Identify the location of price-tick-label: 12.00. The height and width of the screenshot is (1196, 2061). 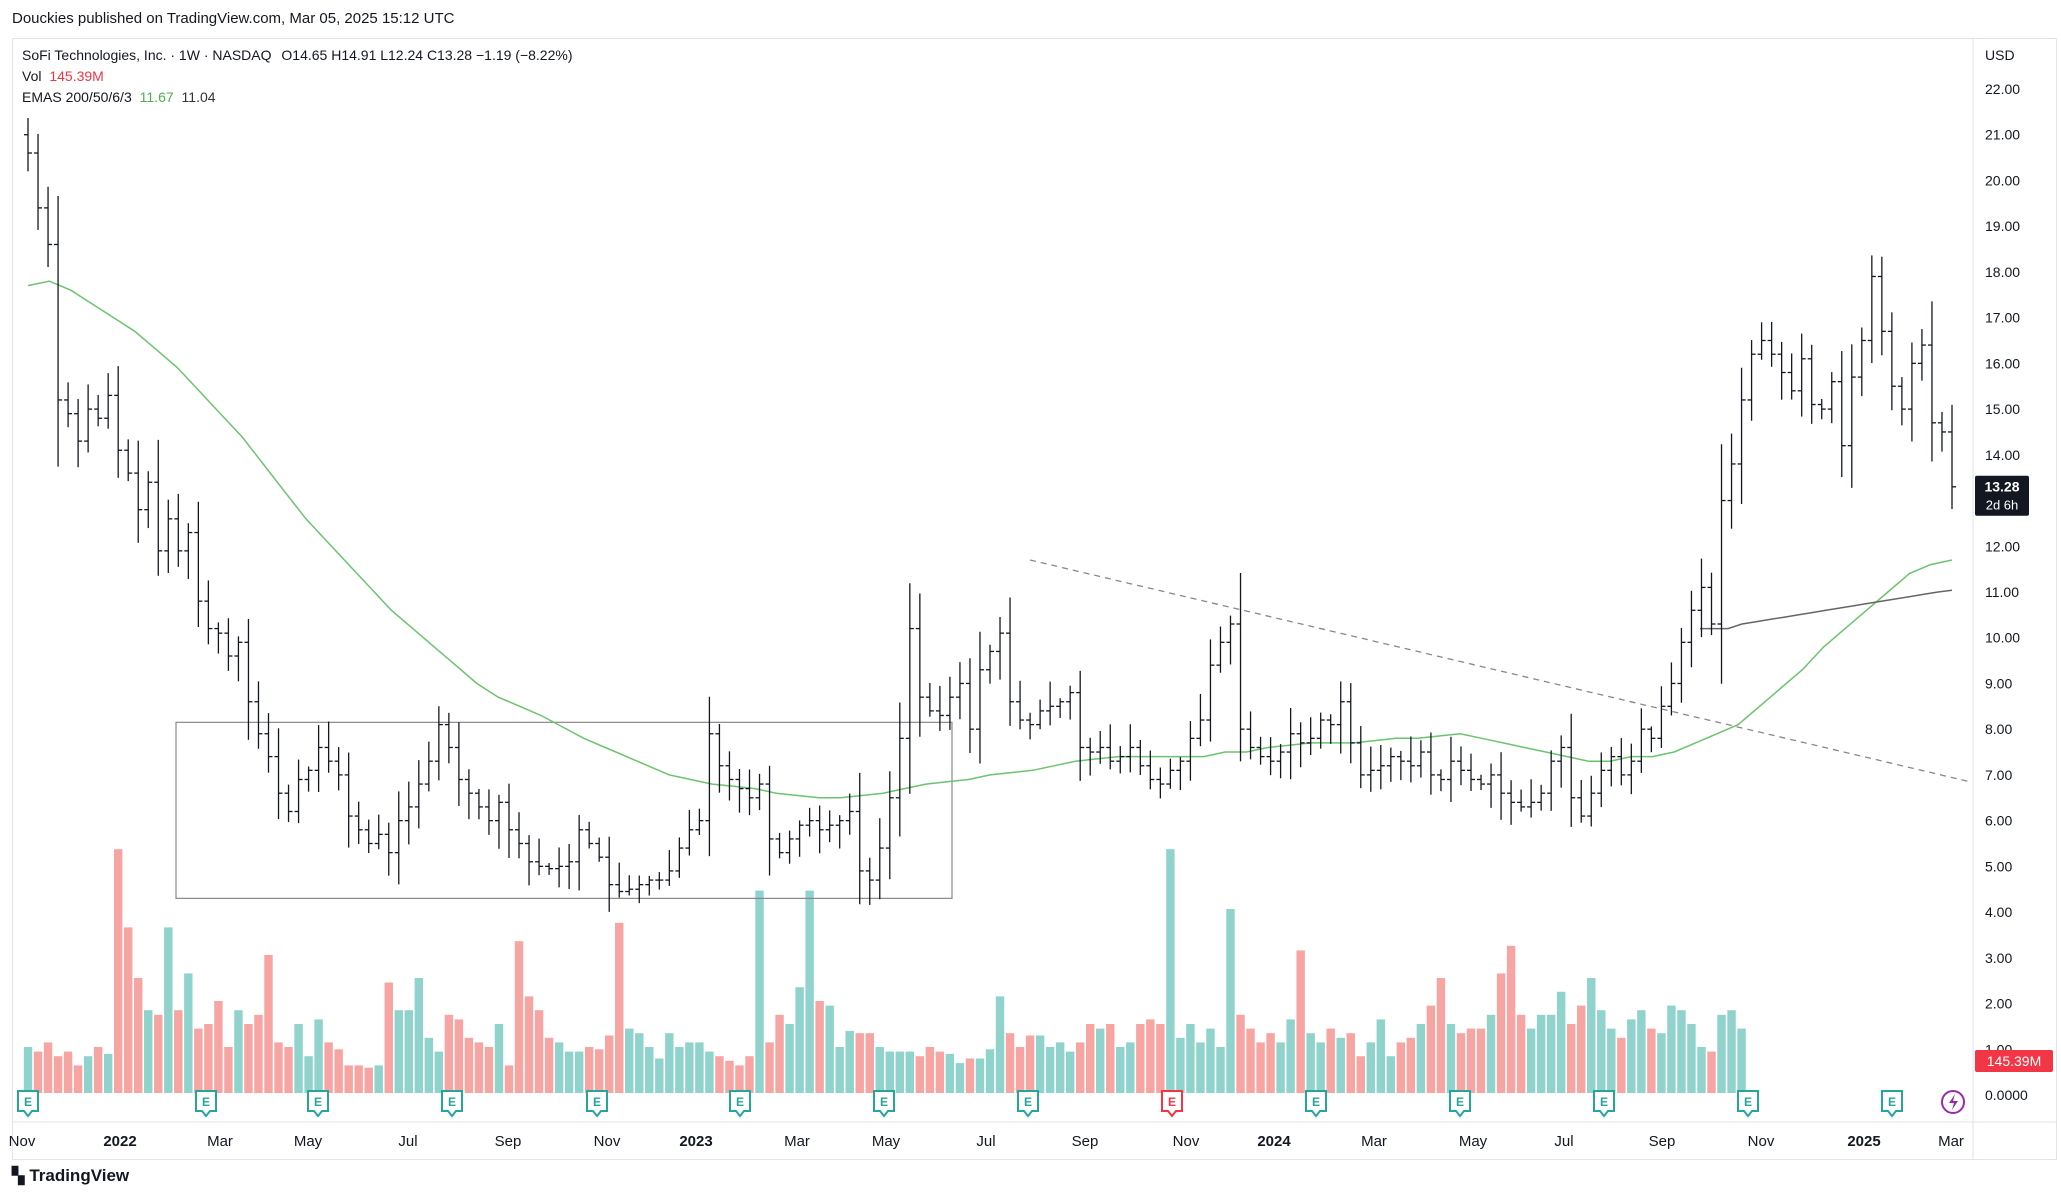
(2002, 546).